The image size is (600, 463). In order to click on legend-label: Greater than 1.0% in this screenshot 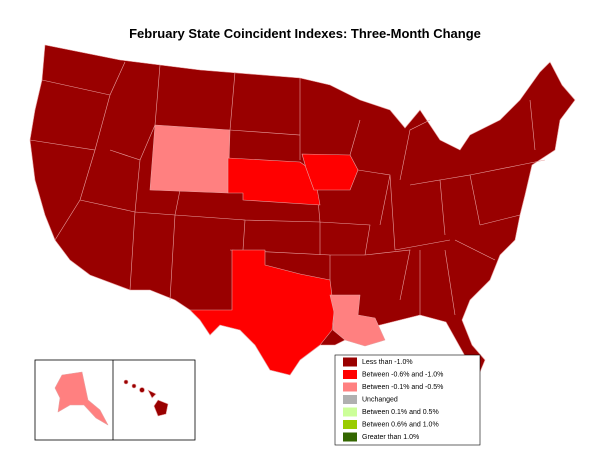, I will do `click(390, 437)`.